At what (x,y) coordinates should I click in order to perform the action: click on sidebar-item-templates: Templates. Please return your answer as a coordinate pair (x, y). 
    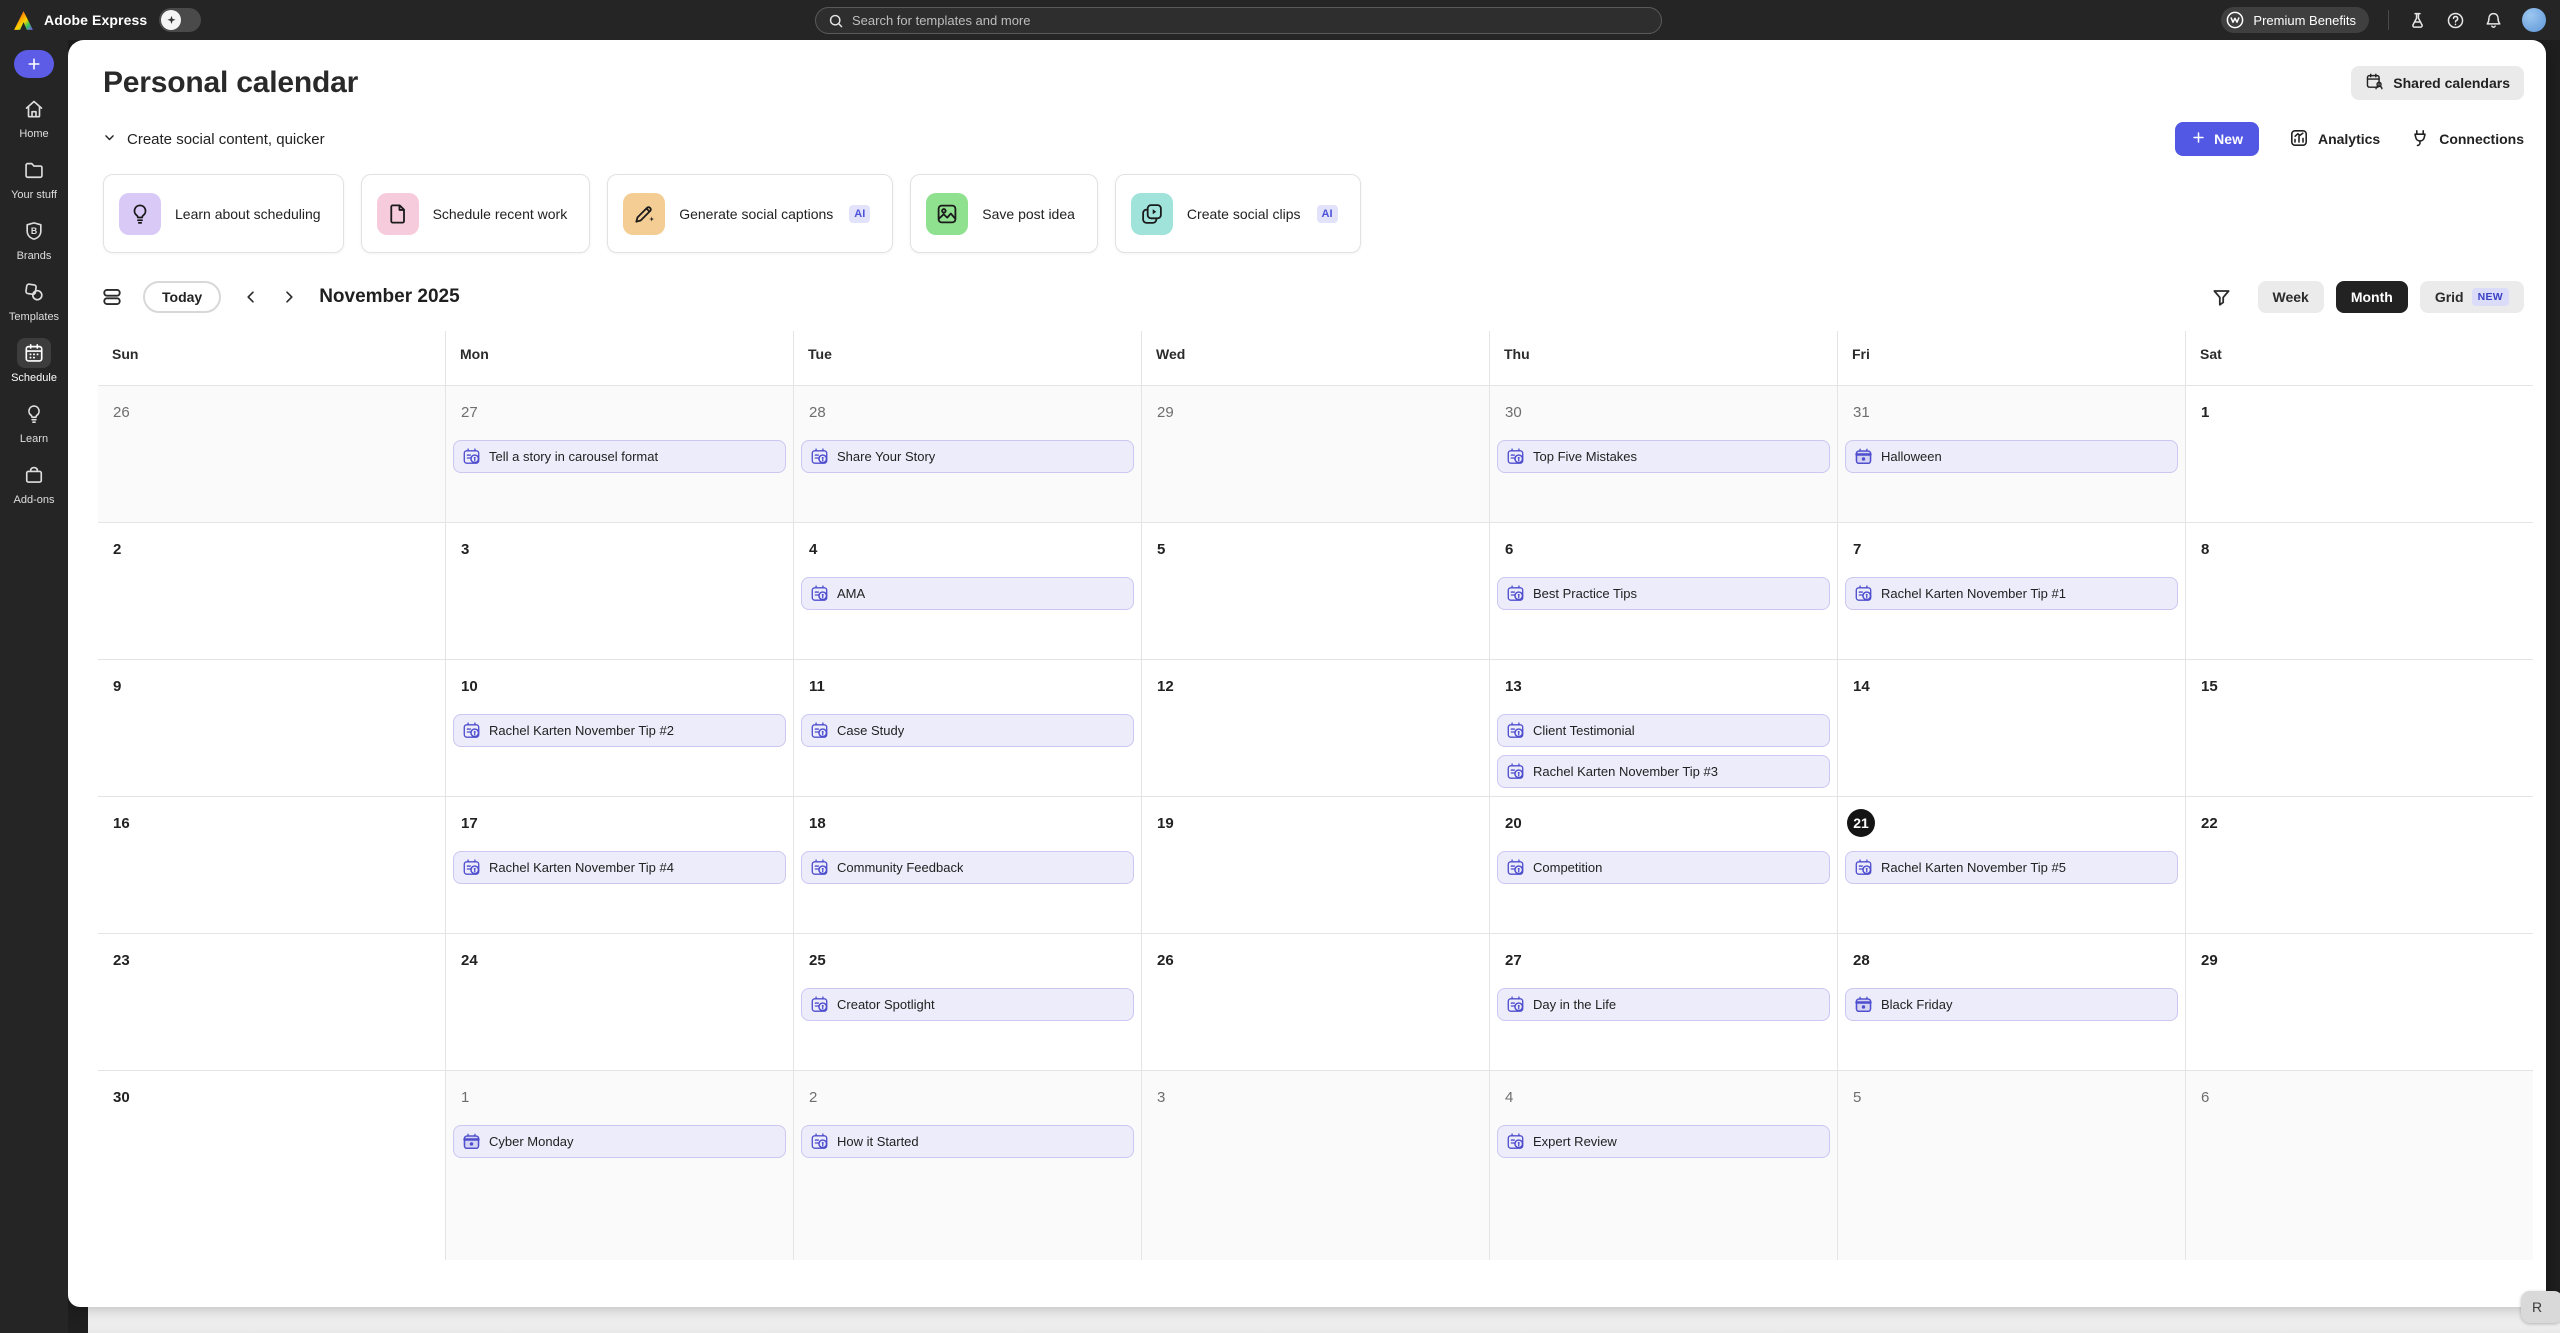
    Looking at the image, I should click on (34, 300).